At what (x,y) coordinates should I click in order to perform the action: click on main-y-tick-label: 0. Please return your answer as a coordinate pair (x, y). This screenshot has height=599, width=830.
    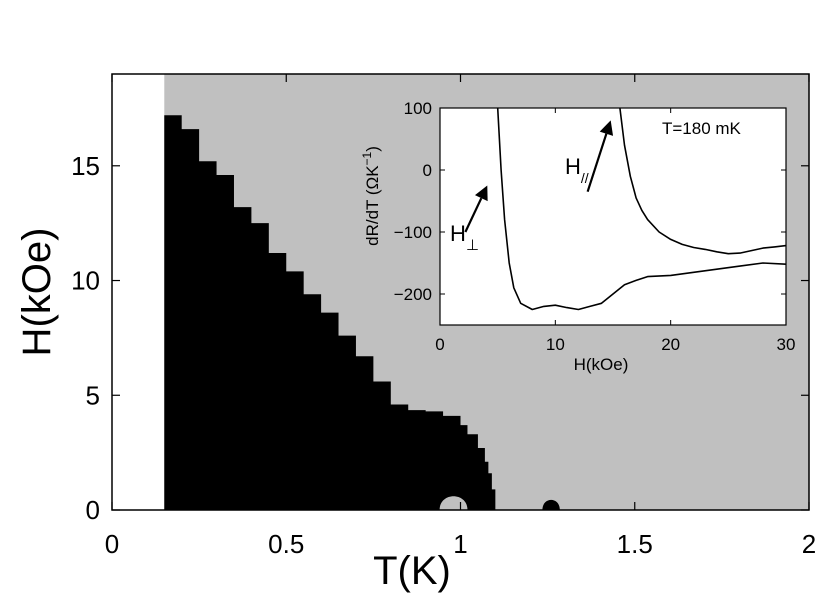
    Looking at the image, I should click on (93, 510).